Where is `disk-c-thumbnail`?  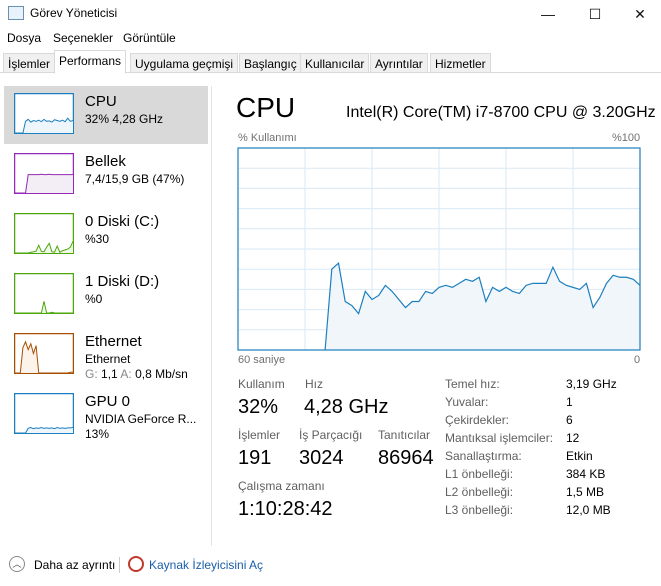 disk-c-thumbnail is located at coordinates (44, 233).